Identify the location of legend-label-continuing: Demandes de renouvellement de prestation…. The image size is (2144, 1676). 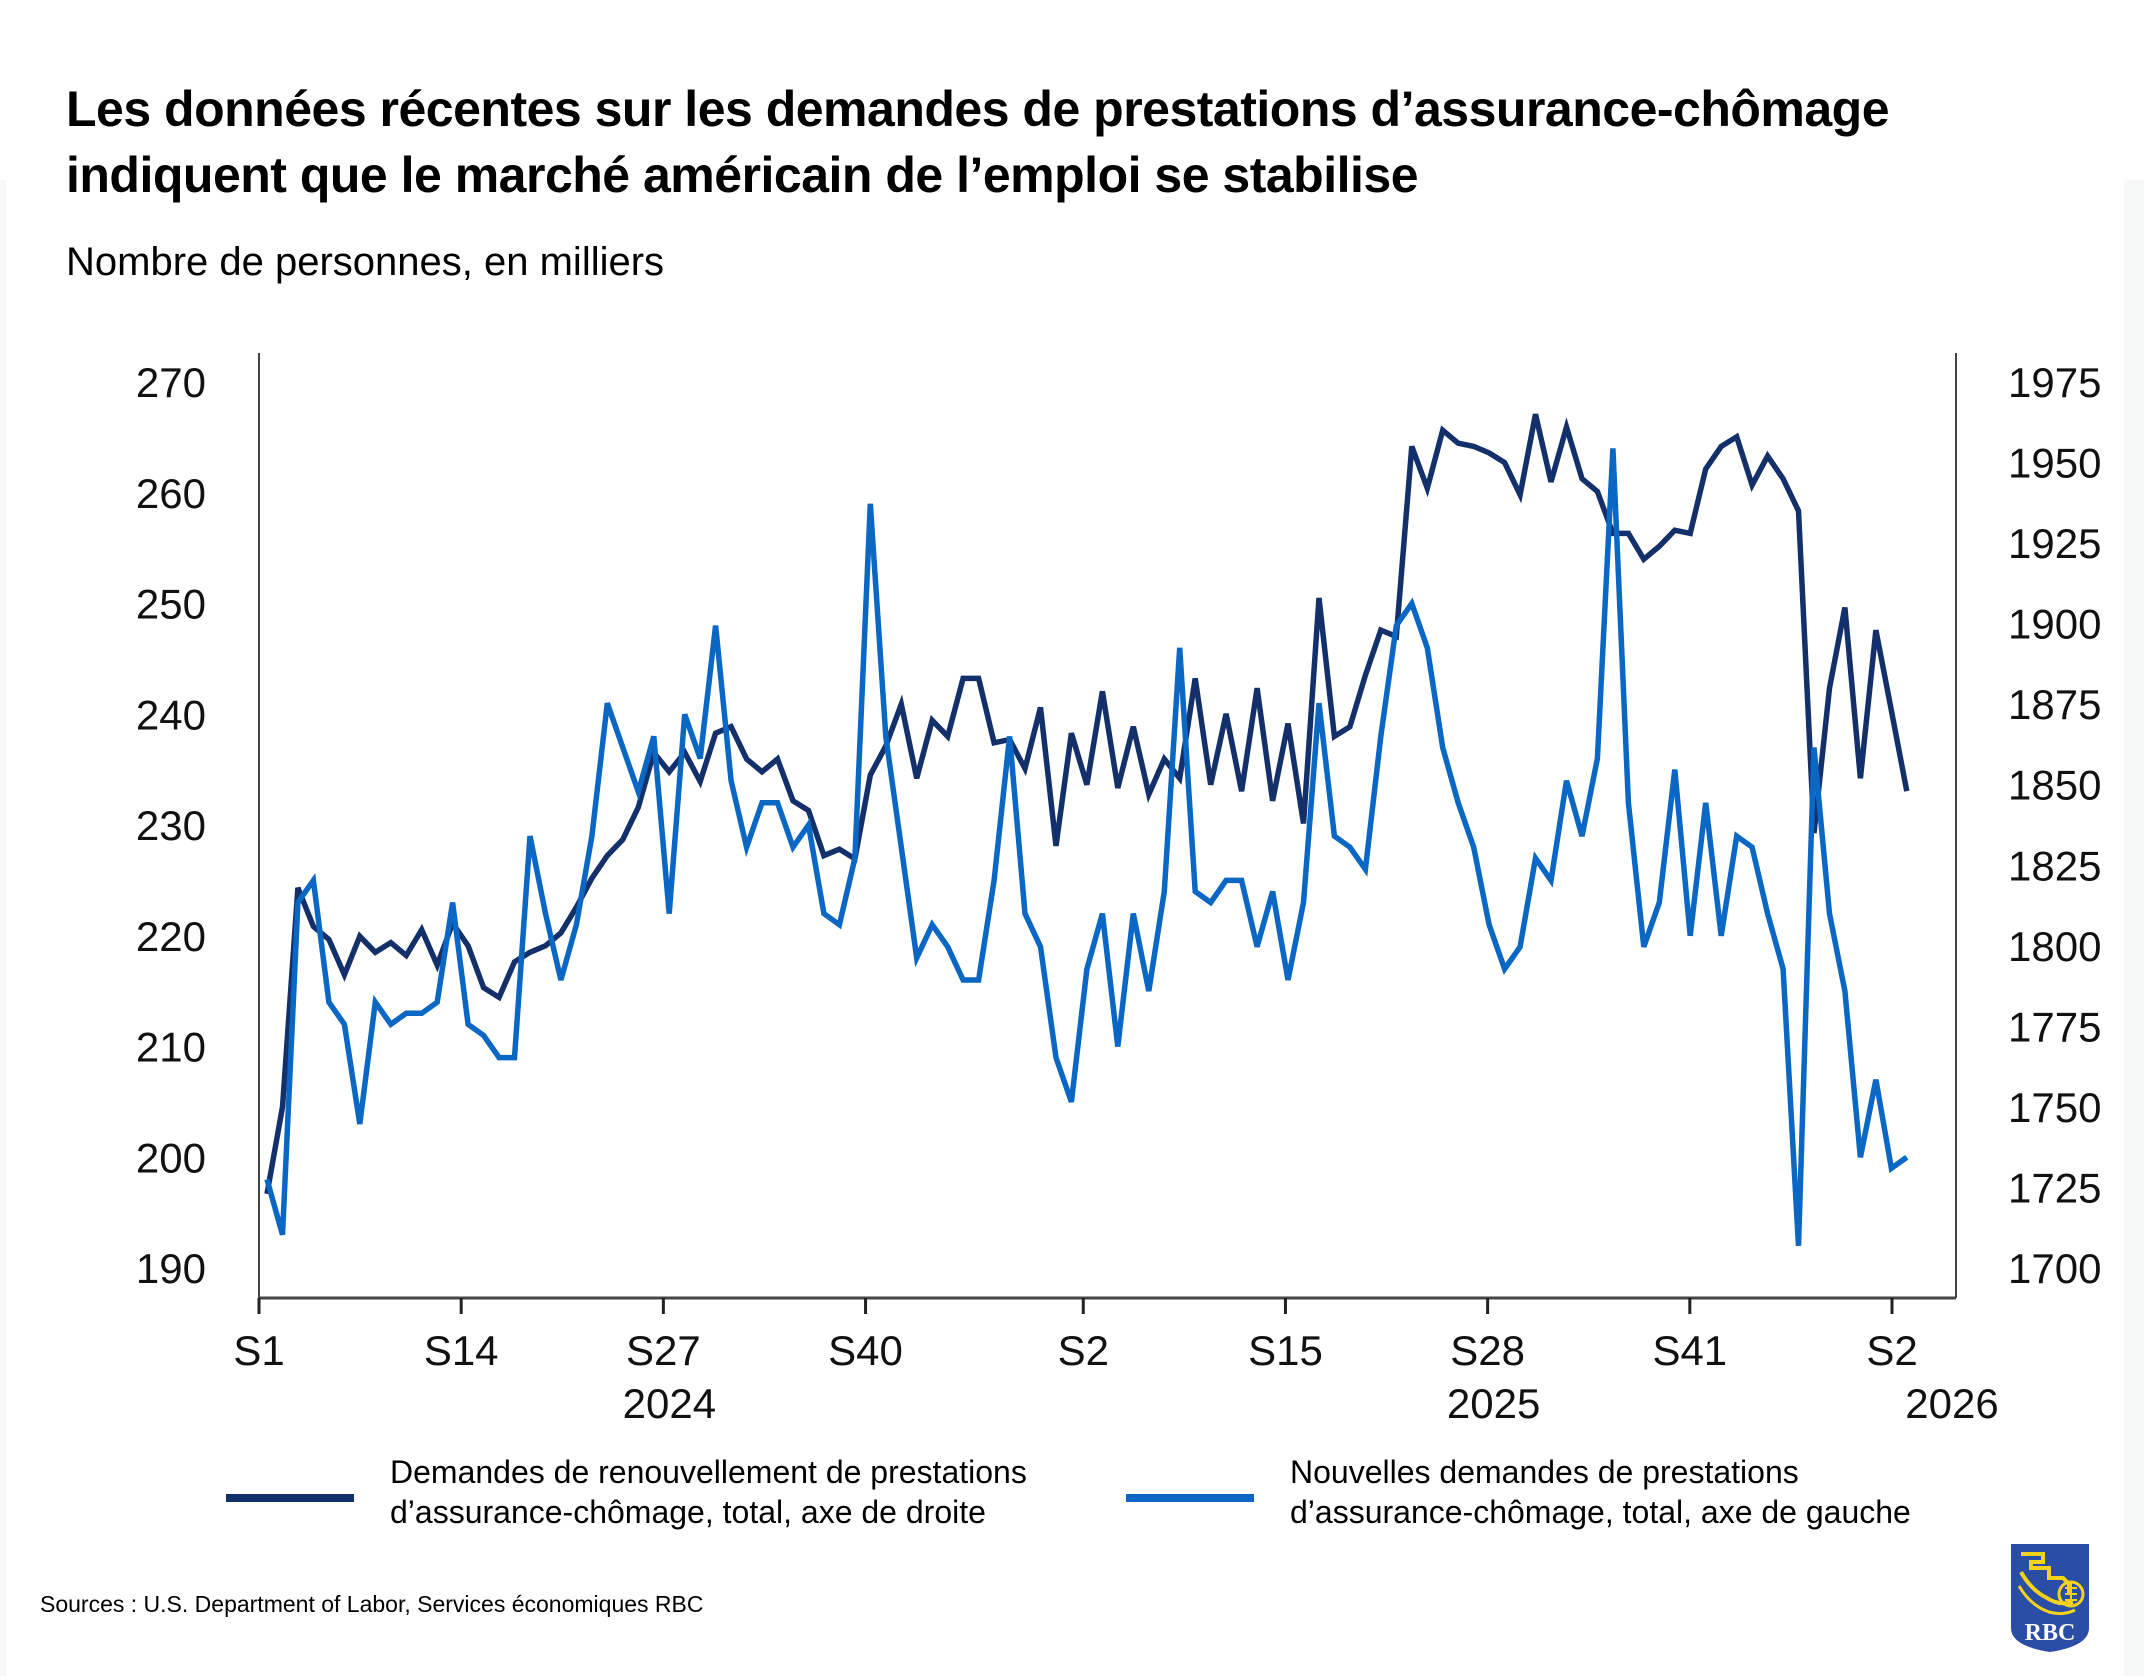
(708, 1492).